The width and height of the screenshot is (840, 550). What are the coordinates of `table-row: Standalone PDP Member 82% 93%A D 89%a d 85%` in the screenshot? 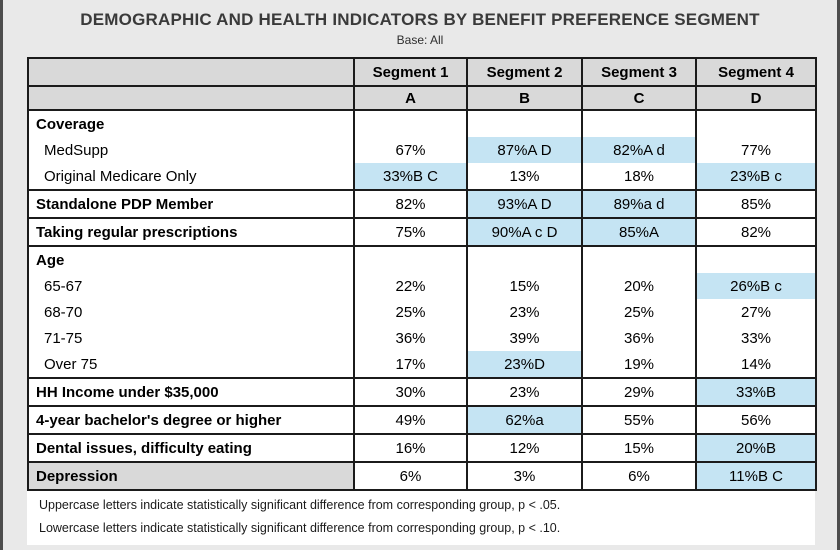 It's located at (422, 203).